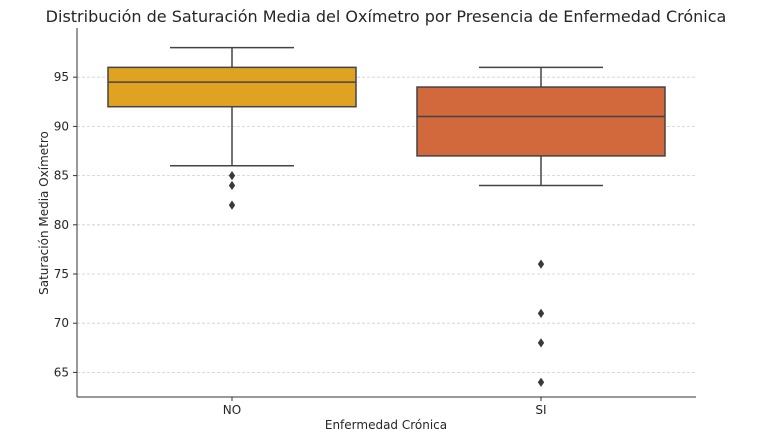  What do you see at coordinates (385, 407) in the screenshot?
I see `x-axis-ticks: NO SI` at bounding box center [385, 407].